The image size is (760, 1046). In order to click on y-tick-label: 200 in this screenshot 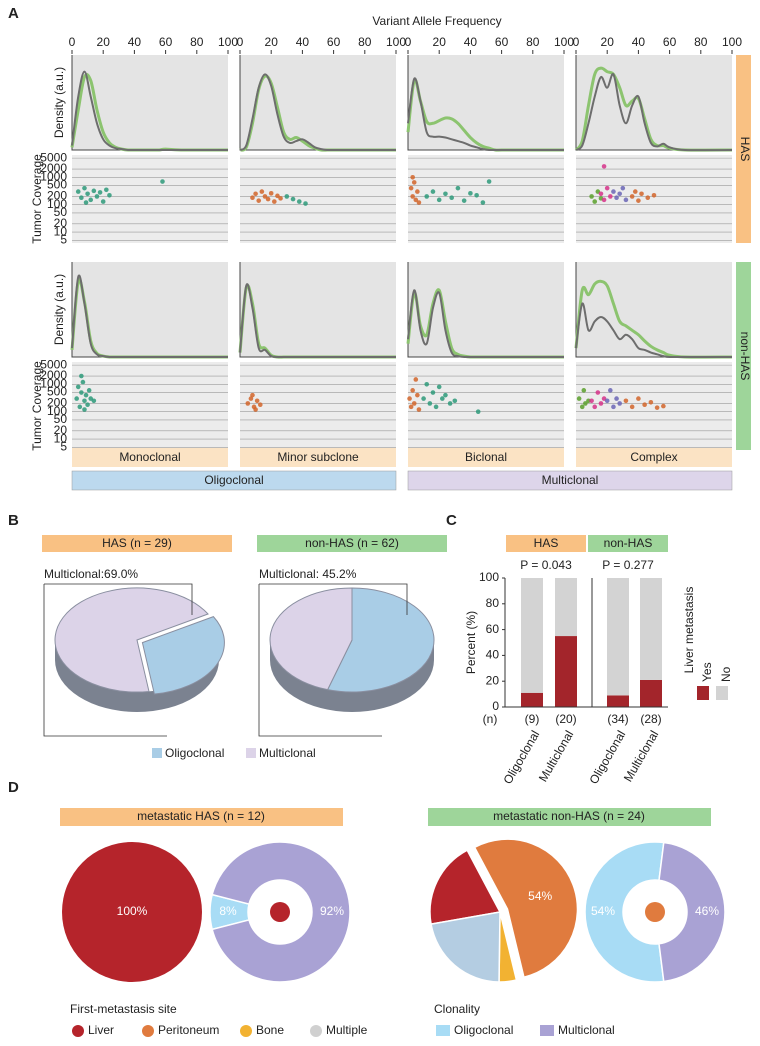, I will do `click(57, 196)`.